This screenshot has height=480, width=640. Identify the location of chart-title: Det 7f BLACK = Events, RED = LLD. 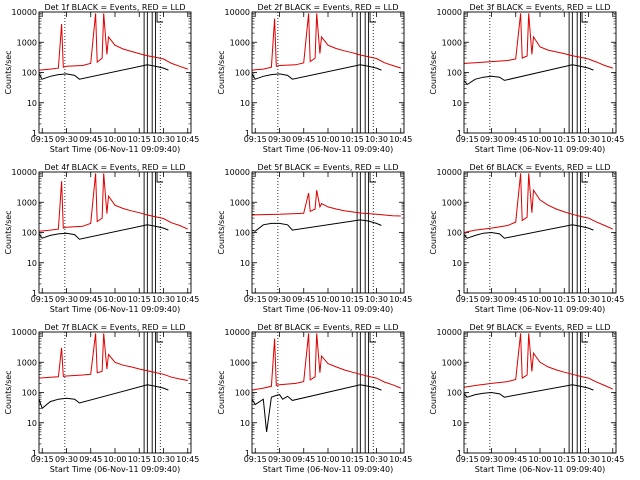
(114, 327).